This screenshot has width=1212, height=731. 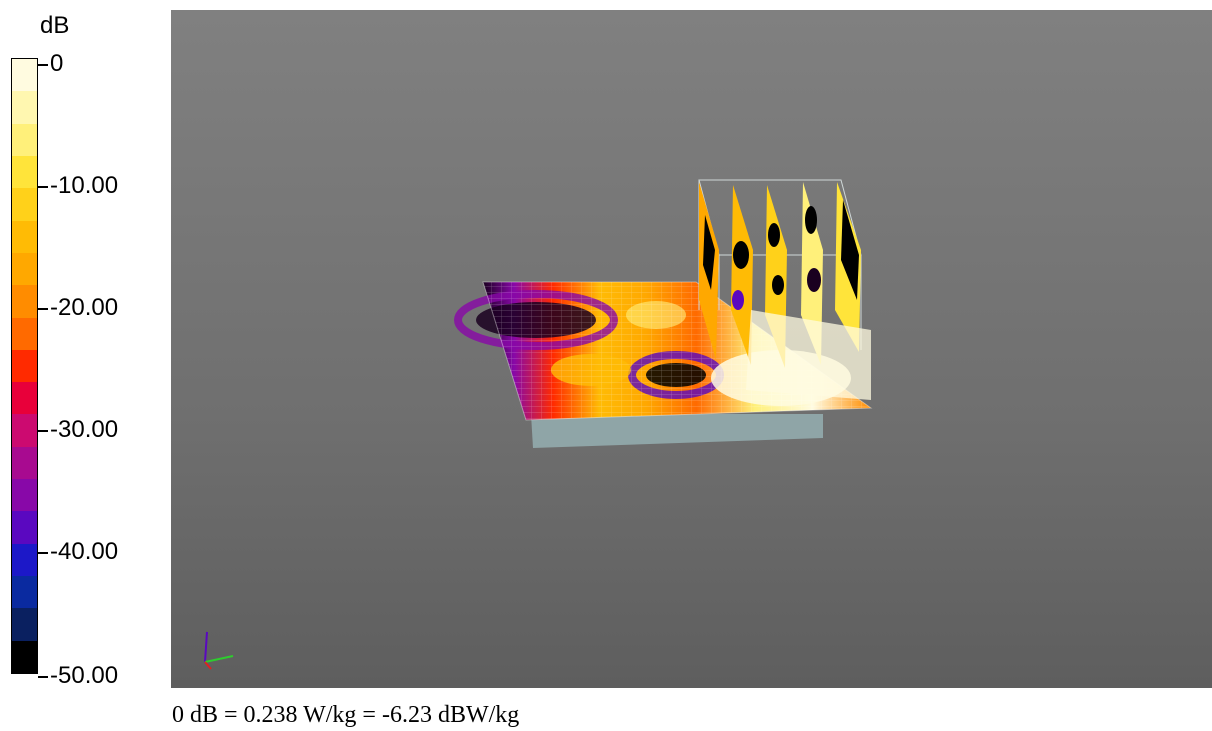 What do you see at coordinates (57, 63) in the screenshot?
I see `tick-label: 0` at bounding box center [57, 63].